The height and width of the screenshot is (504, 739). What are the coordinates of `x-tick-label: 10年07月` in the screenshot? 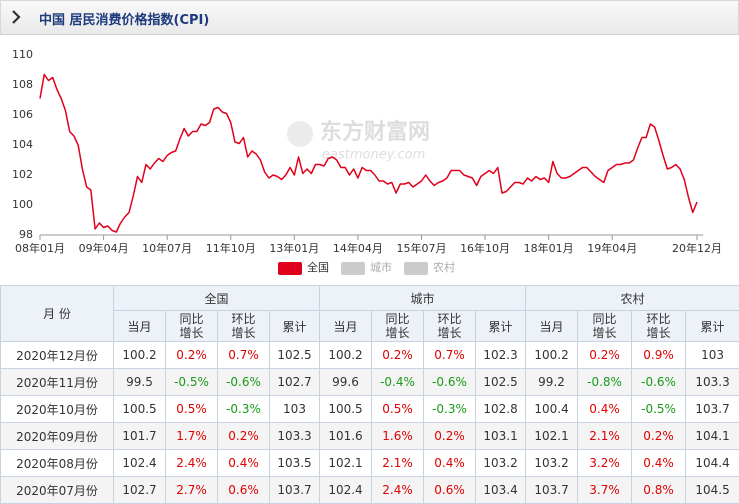 It's located at (167, 248).